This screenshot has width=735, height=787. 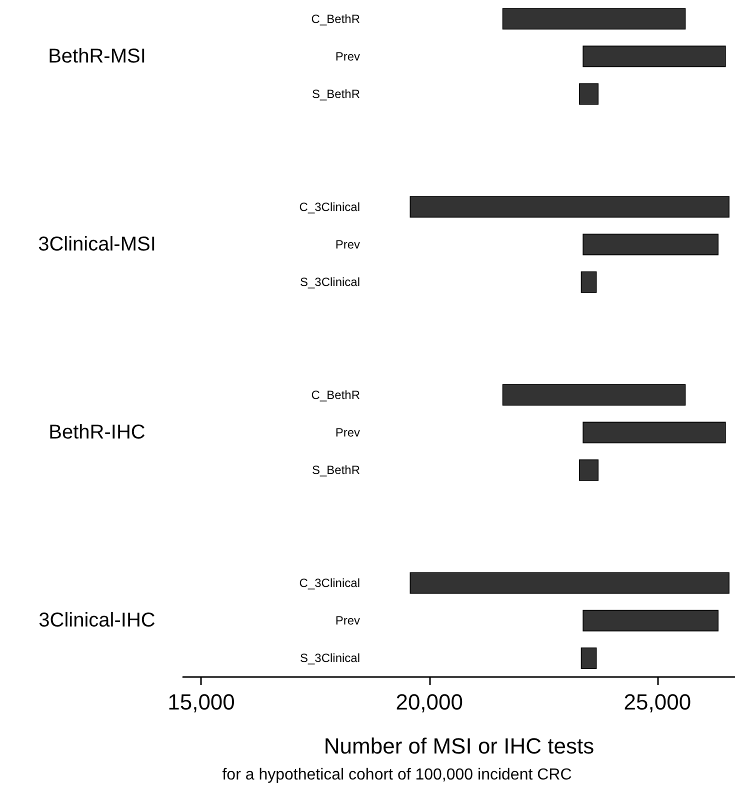 What do you see at coordinates (429, 702) in the screenshot?
I see `x-tick-label: 20,000` at bounding box center [429, 702].